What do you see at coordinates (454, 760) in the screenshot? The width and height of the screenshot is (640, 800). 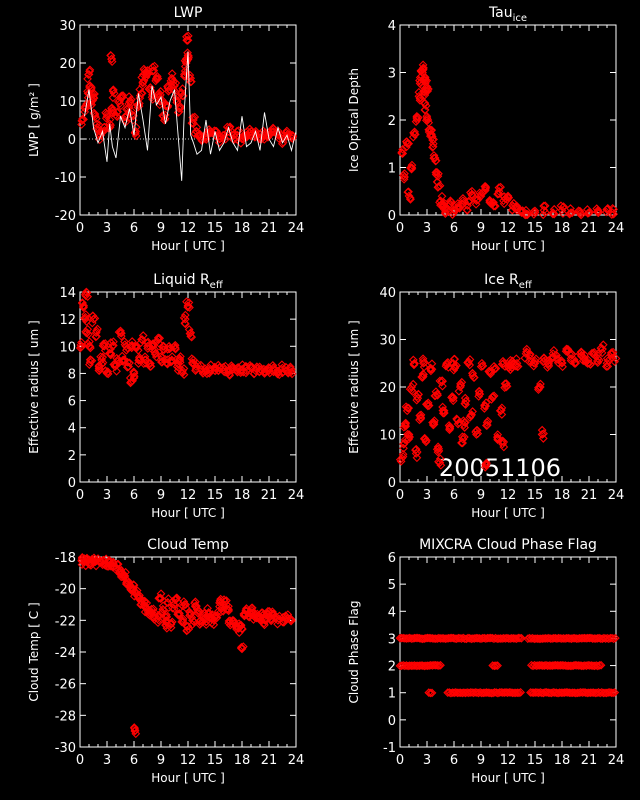 I see `x-tick-label: 6` at bounding box center [454, 760].